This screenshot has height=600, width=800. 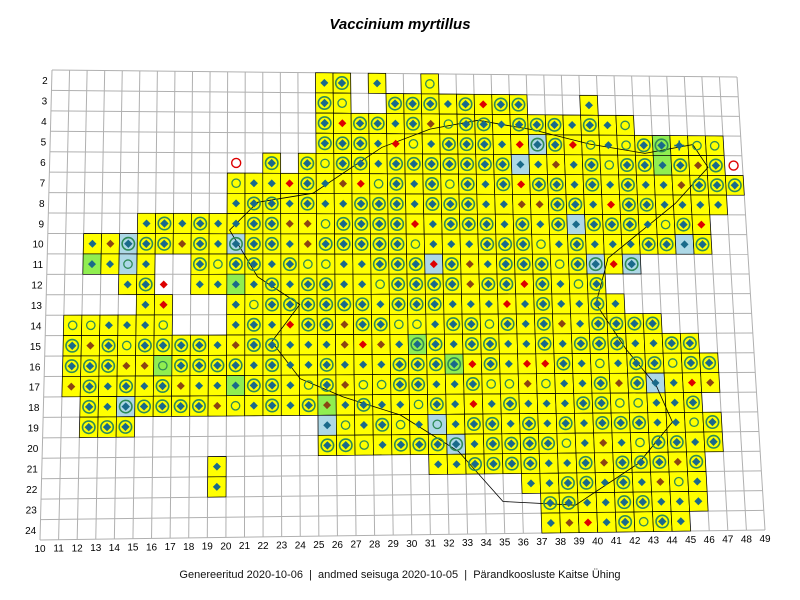 I want to click on column-label: 44, so click(x=672, y=540).